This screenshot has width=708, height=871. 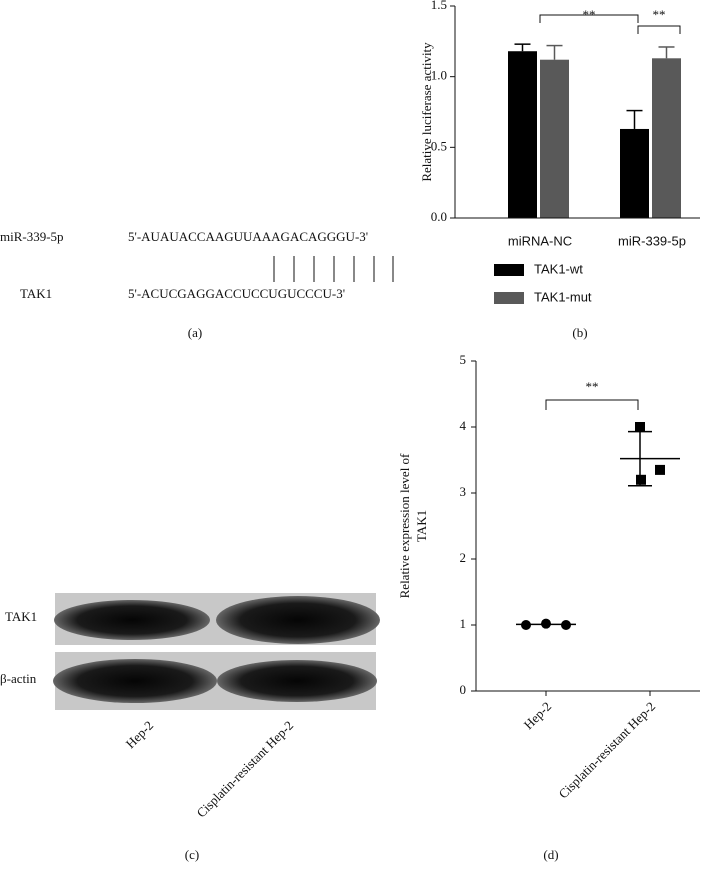 What do you see at coordinates (463, 557) in the screenshot?
I see `y-tick-label: 2` at bounding box center [463, 557].